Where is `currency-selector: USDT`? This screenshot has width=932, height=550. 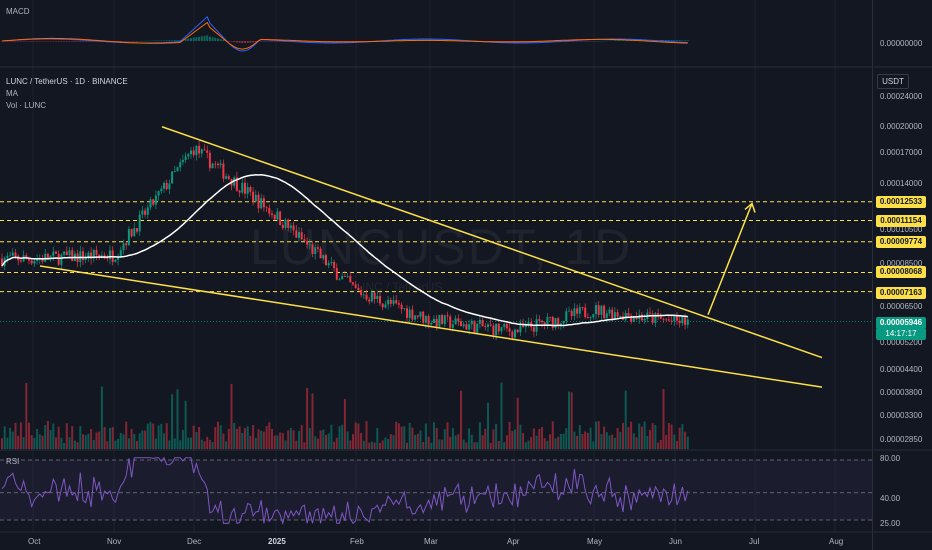 currency-selector: USDT is located at coordinates (893, 81).